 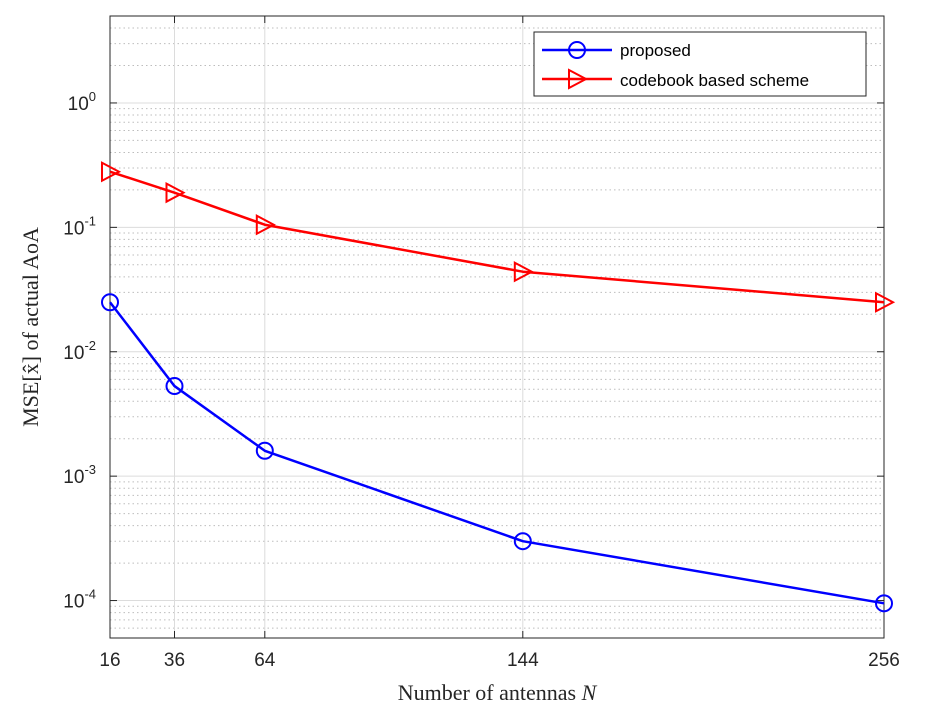 I want to click on legend-box, so click(x=700, y=64).